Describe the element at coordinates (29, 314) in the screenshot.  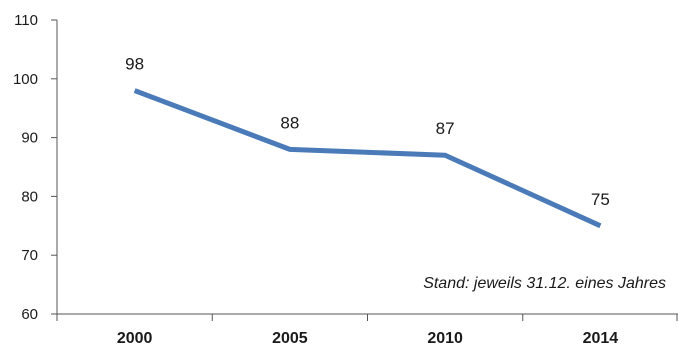
I see `y-tick-label: 60` at that location.